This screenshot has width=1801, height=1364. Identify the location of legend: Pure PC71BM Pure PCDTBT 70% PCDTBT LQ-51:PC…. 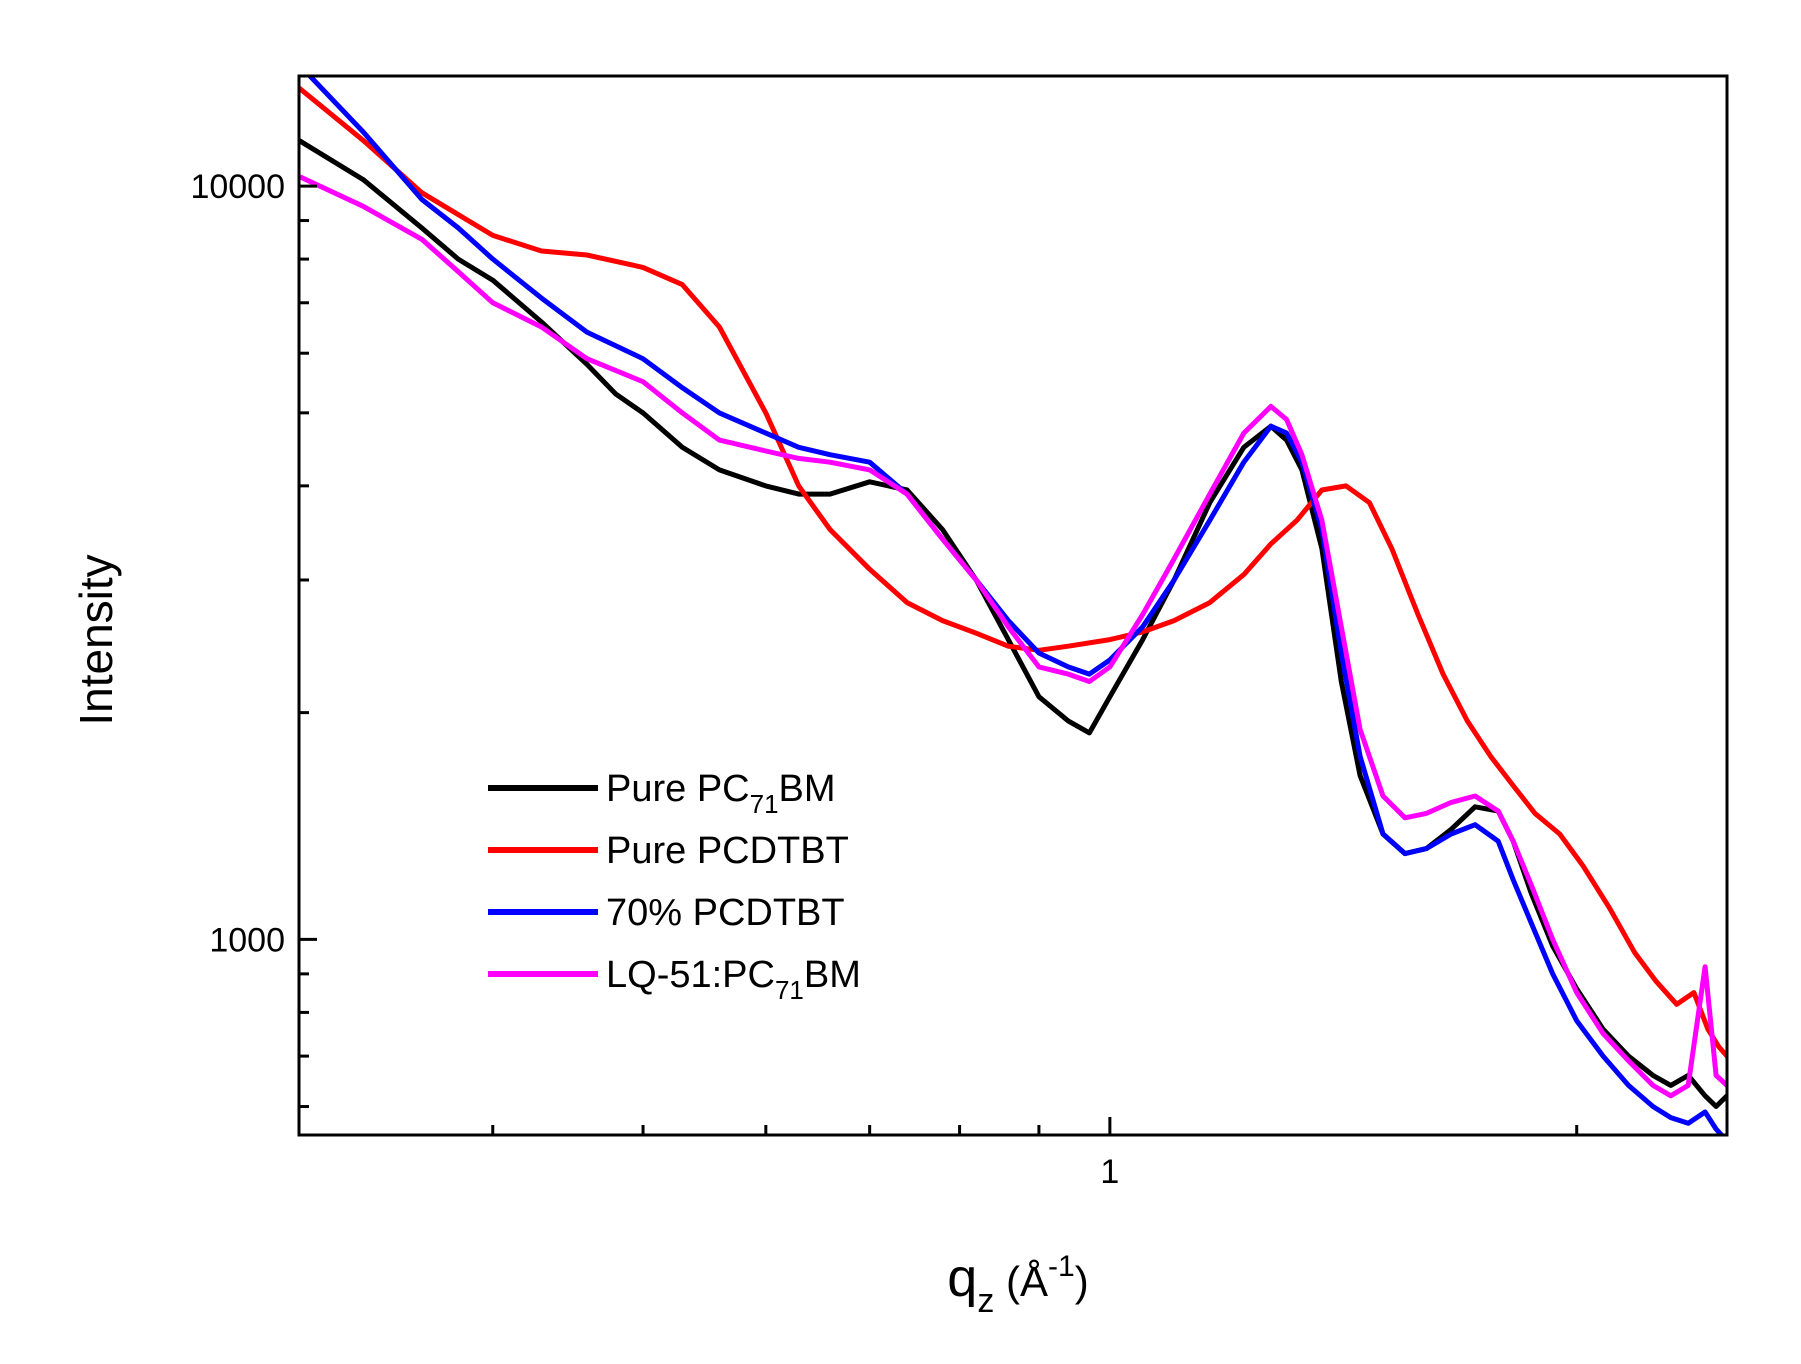
(674, 886).